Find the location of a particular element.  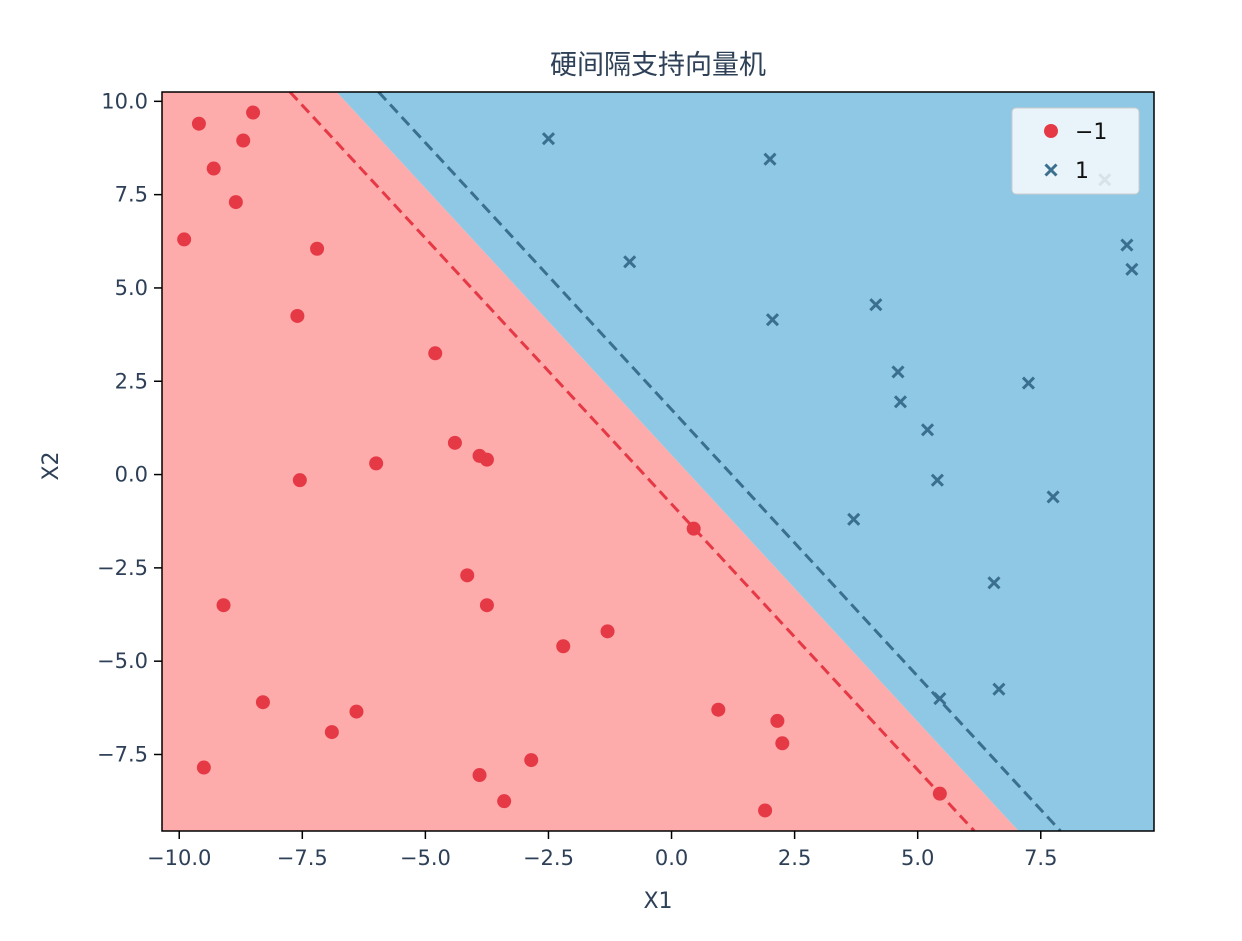

legend-marker-pos is located at coordinates (1051, 170).